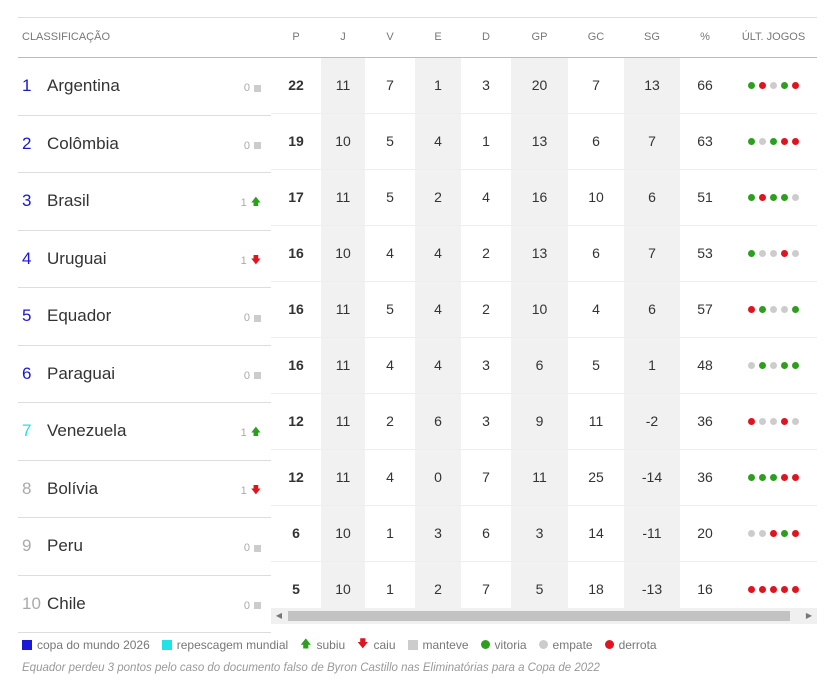 The image size is (836, 689). What do you see at coordinates (27, 315) in the screenshot?
I see `team-position: 5` at bounding box center [27, 315].